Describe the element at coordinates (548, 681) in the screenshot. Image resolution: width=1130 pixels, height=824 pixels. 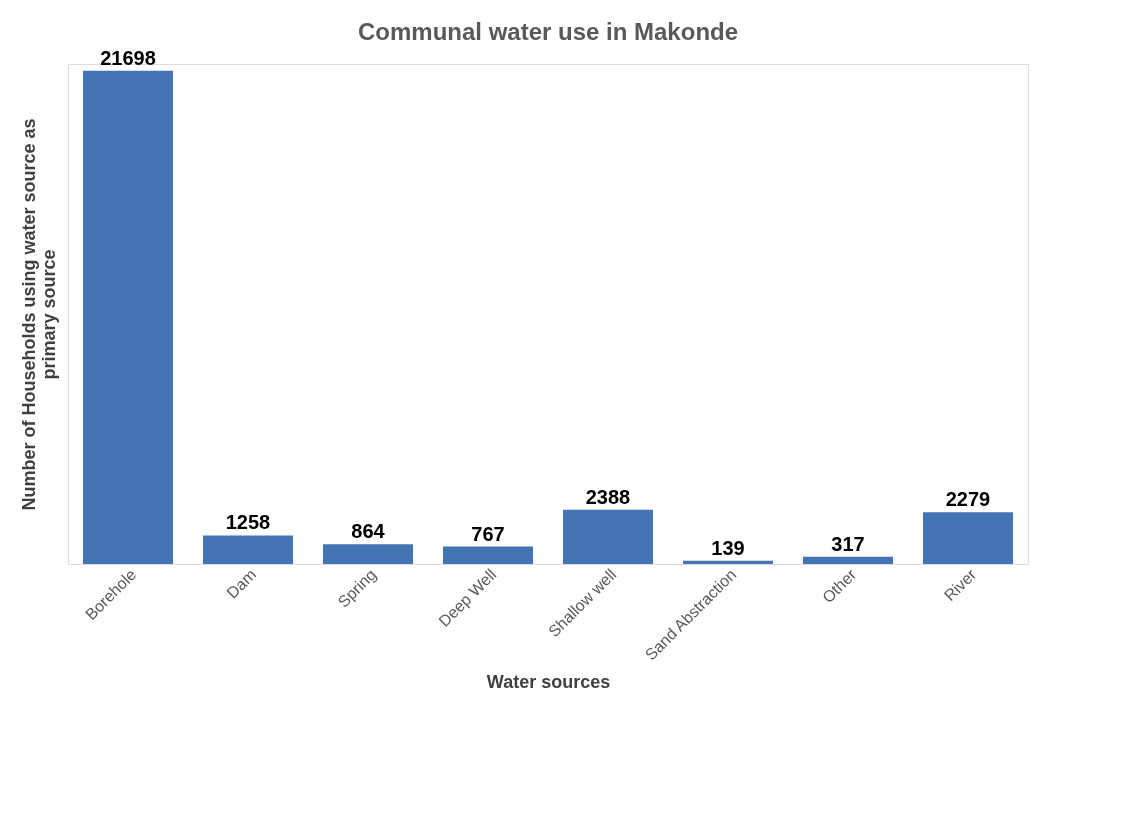
I see `x-axis-title: Water sources` at that location.